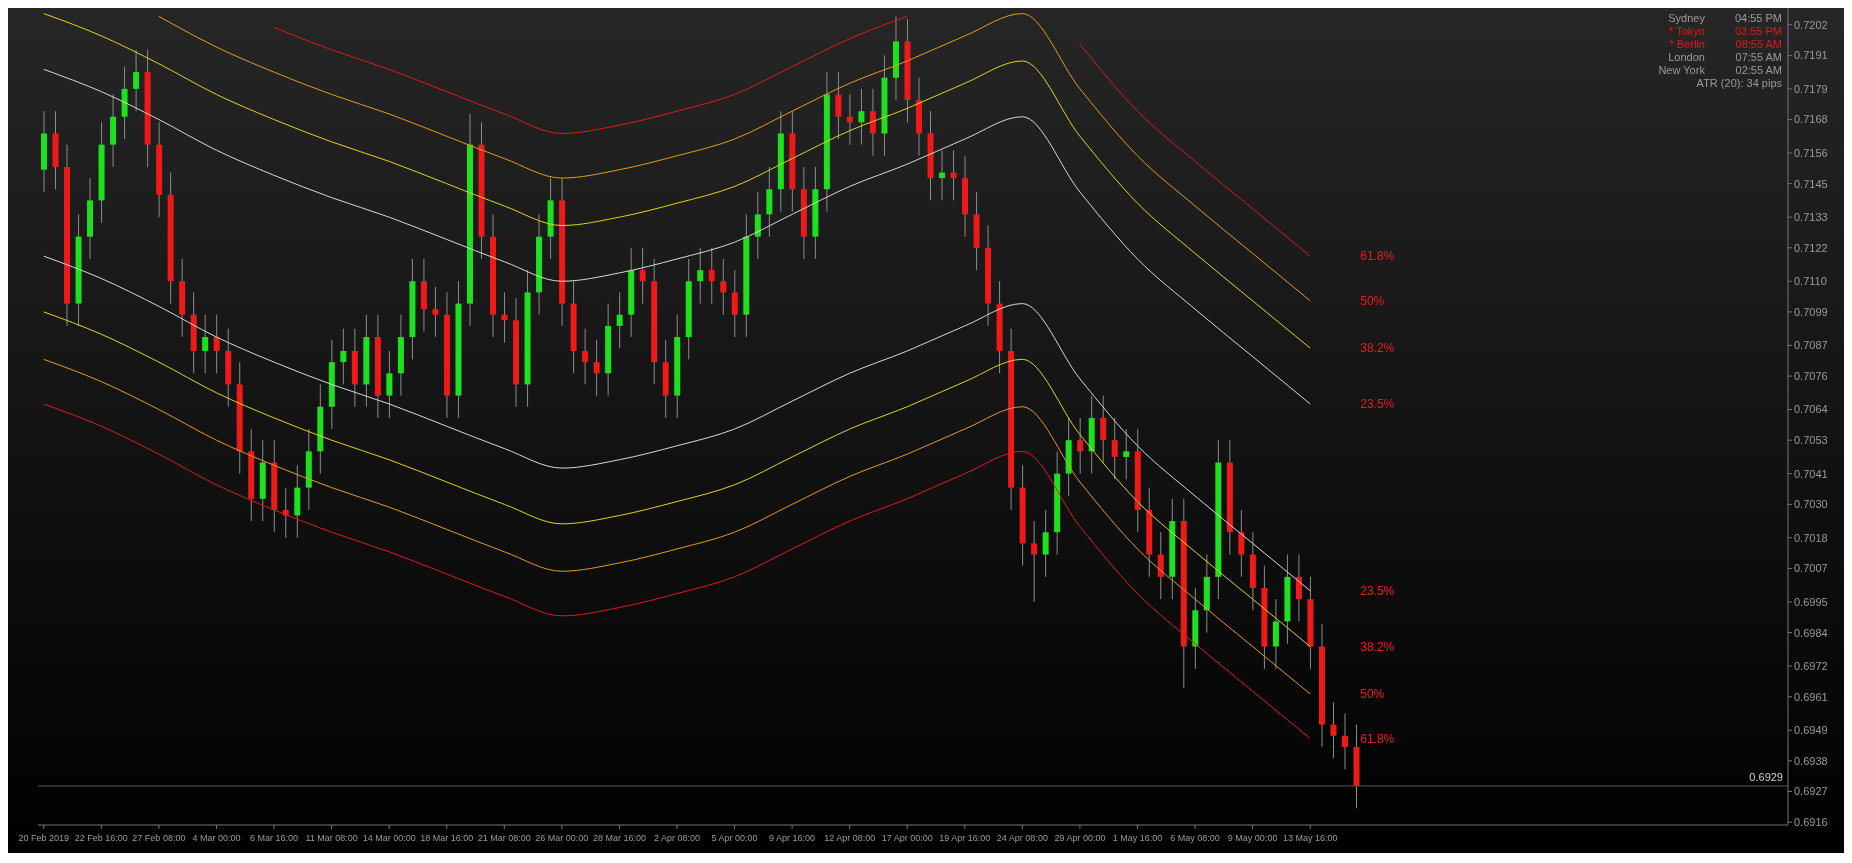  Describe the element at coordinates (1811, 88) in the screenshot. I see `y-tick-label: 0.7179` at that location.